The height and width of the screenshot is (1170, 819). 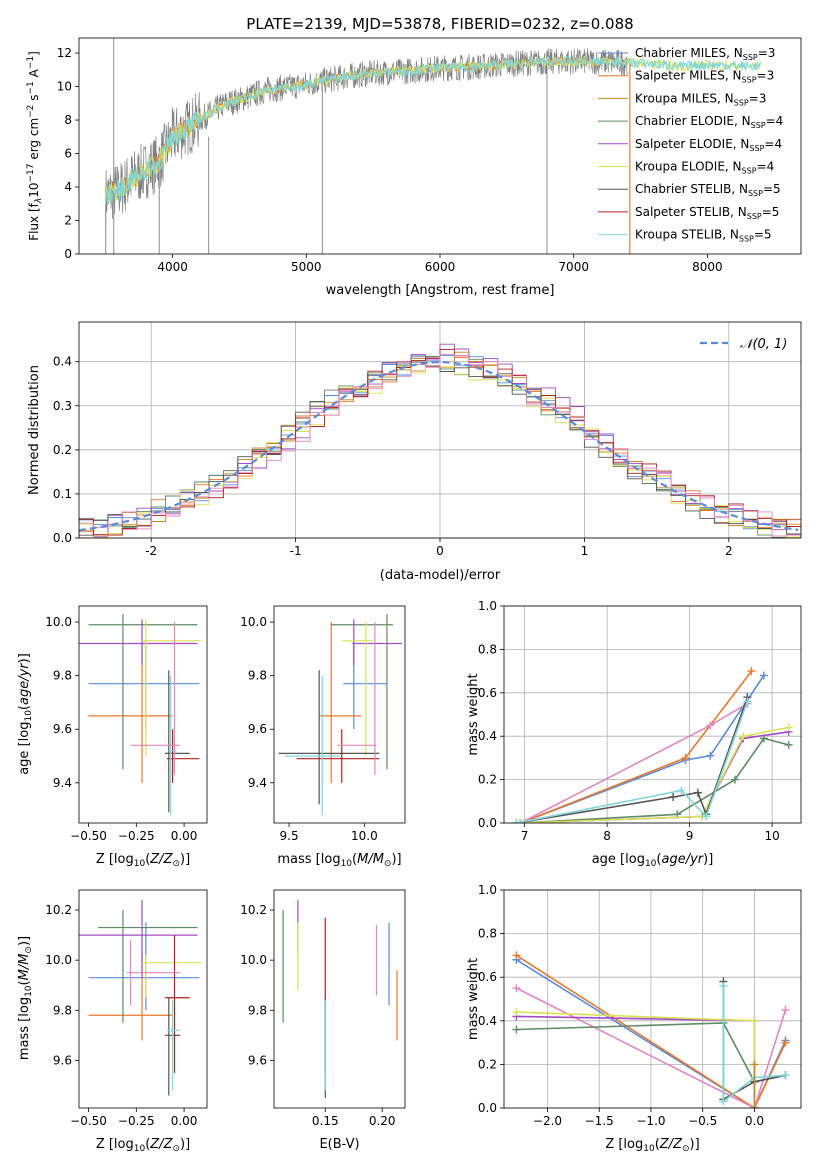 I want to click on legend-entry: 𝒩(0, 1), so click(x=763, y=344).